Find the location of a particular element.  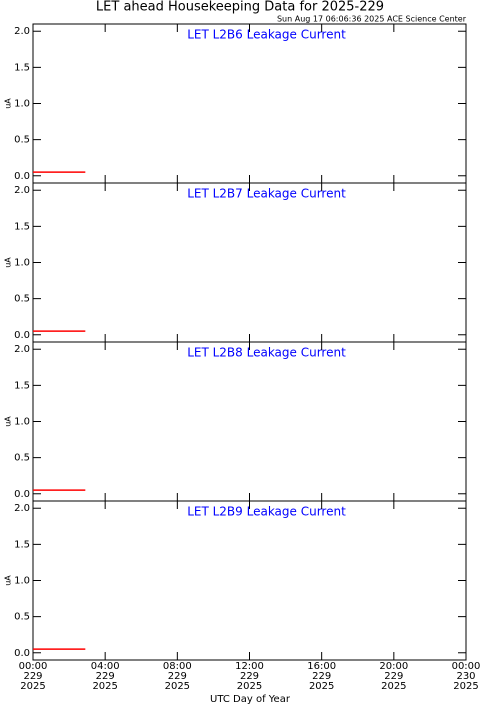

x-tick-label: 04:00 is located at coordinates (105, 666).